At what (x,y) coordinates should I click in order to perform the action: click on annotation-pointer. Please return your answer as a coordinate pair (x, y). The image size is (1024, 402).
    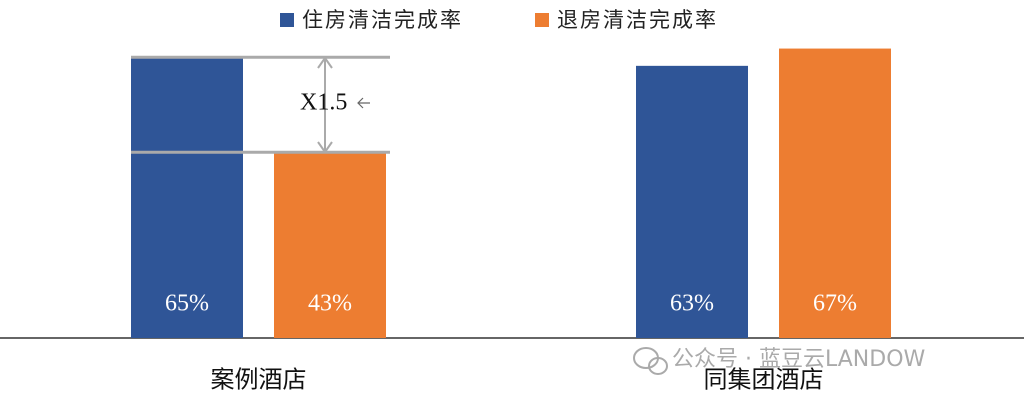
    Looking at the image, I should click on (363, 103).